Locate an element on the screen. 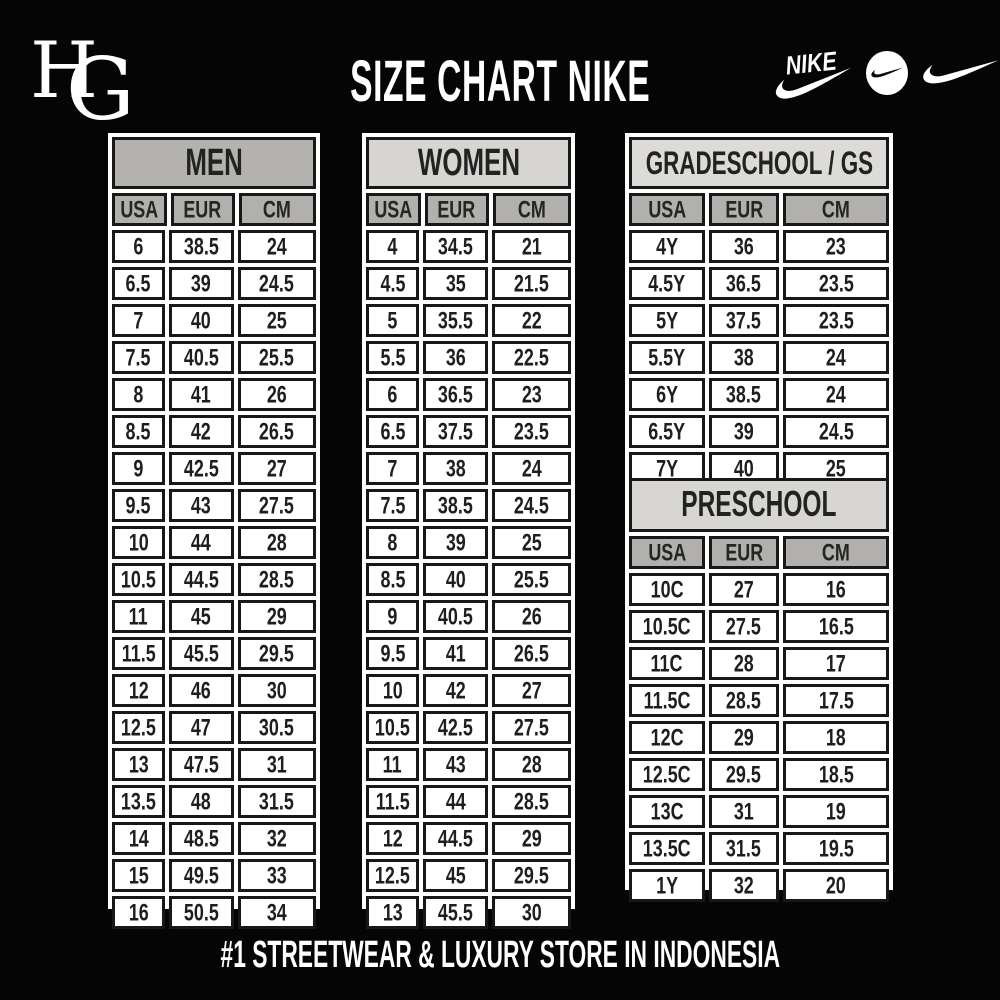  table-row: 10 44 28 is located at coordinates (214, 542).